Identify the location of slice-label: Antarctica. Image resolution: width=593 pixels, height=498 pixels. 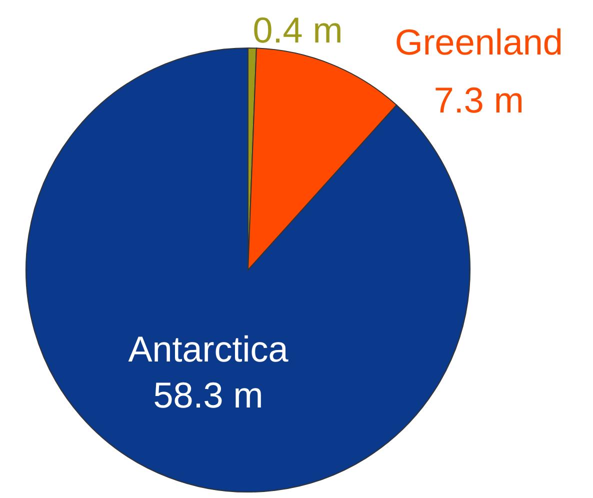
(209, 349).